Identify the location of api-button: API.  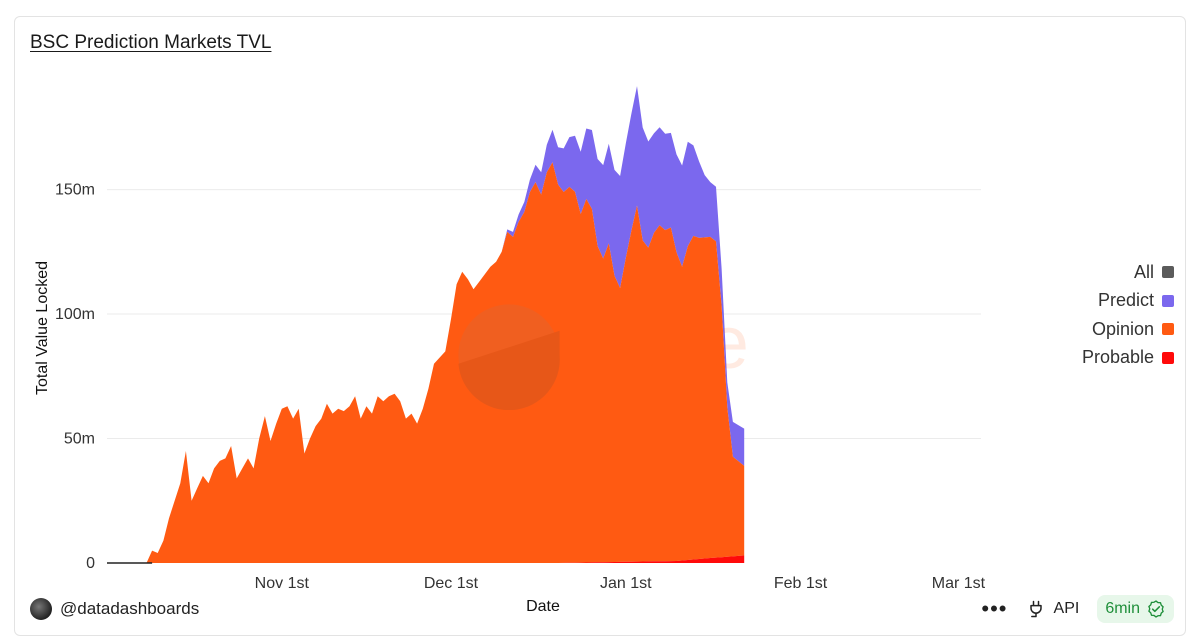
(1053, 609).